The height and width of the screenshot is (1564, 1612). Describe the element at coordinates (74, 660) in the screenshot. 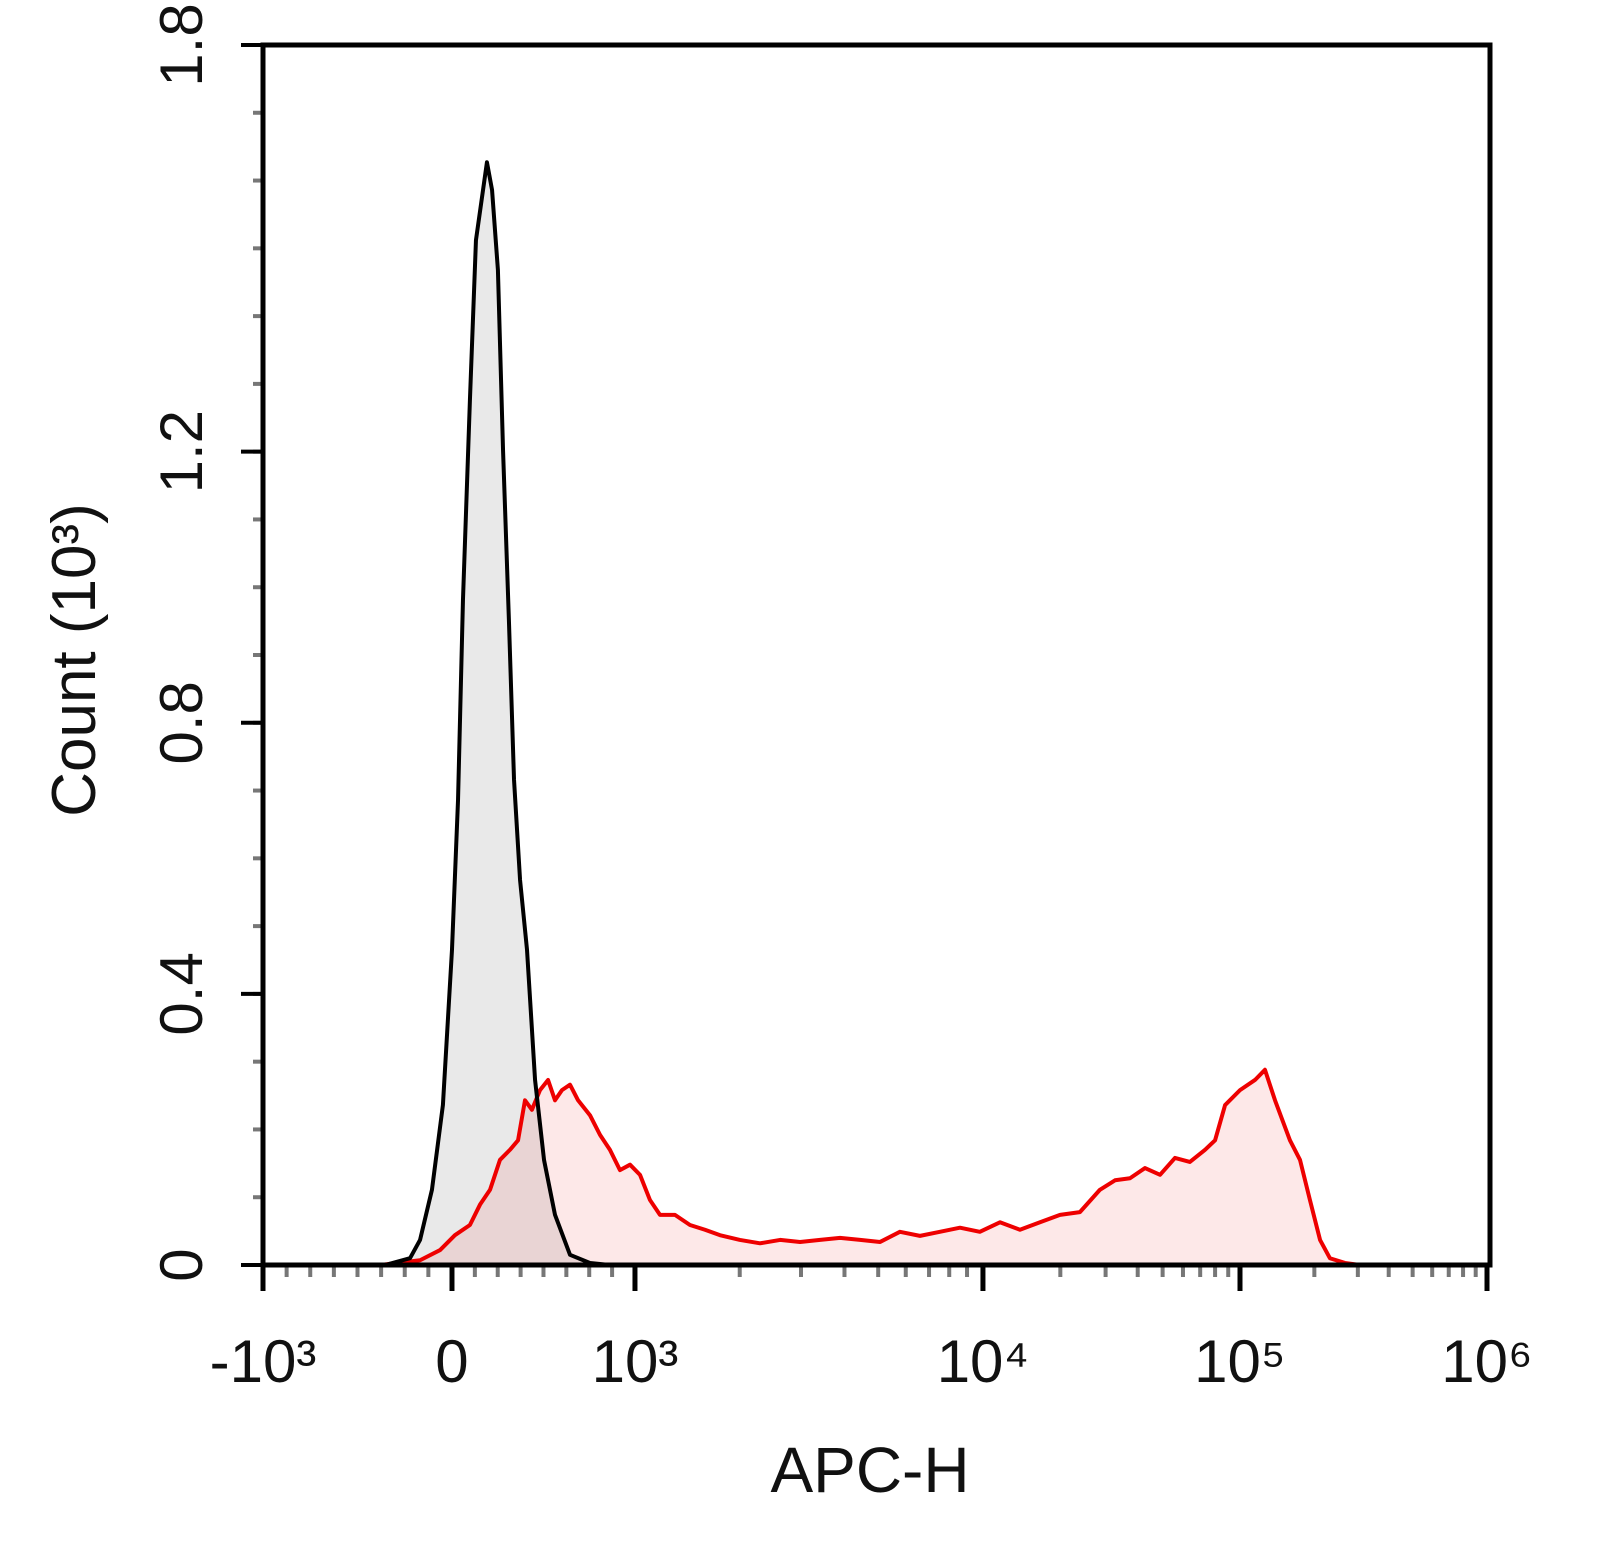

I see `y-axis-label: Count (10³)` at that location.